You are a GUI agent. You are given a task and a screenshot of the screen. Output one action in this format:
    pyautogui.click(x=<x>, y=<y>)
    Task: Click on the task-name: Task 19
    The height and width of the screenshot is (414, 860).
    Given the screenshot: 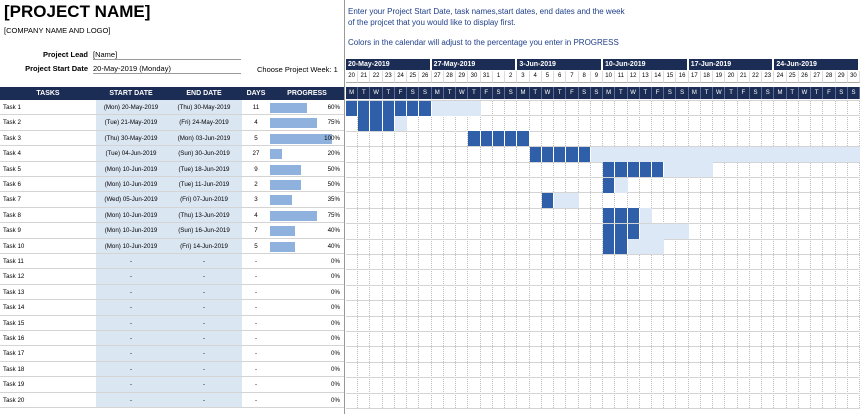 What is the action you would take?
    pyautogui.click(x=14, y=385)
    